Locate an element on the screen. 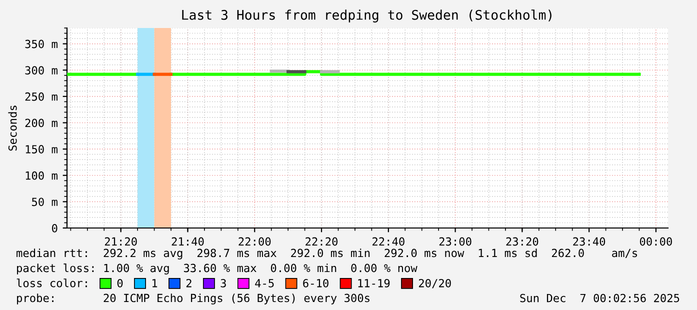 This screenshot has width=697, height=310. legend-label: 6-10 is located at coordinates (315, 283).